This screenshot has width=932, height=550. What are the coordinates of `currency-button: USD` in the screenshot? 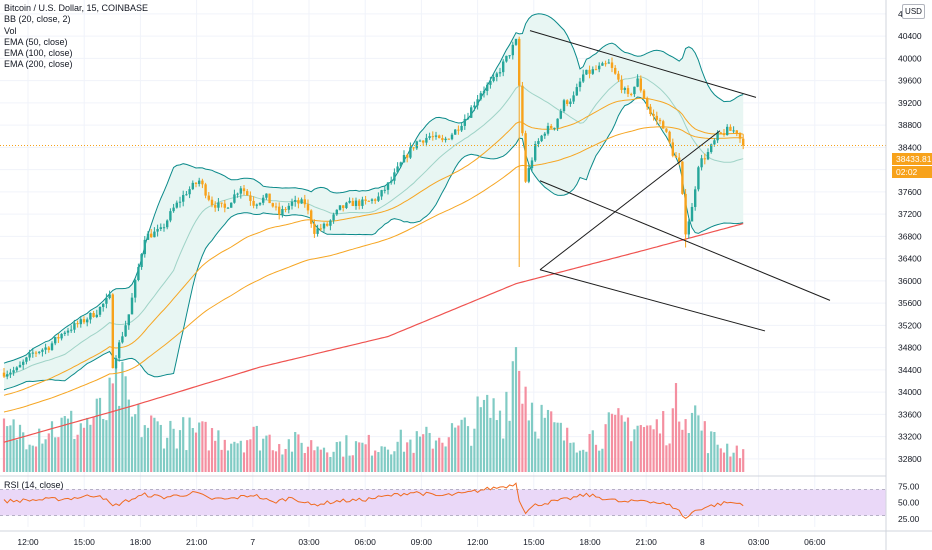 It's located at (913, 11).